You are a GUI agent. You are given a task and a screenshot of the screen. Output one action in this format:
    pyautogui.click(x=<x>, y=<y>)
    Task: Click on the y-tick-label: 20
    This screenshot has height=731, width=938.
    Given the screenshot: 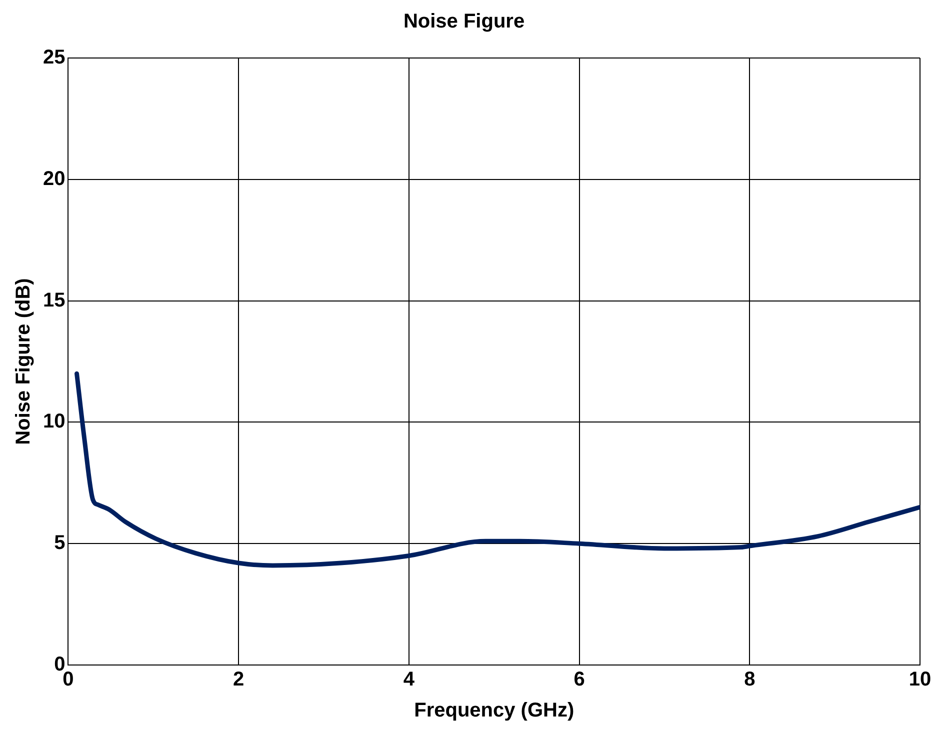 What is the action you would take?
    pyautogui.click(x=54, y=179)
    